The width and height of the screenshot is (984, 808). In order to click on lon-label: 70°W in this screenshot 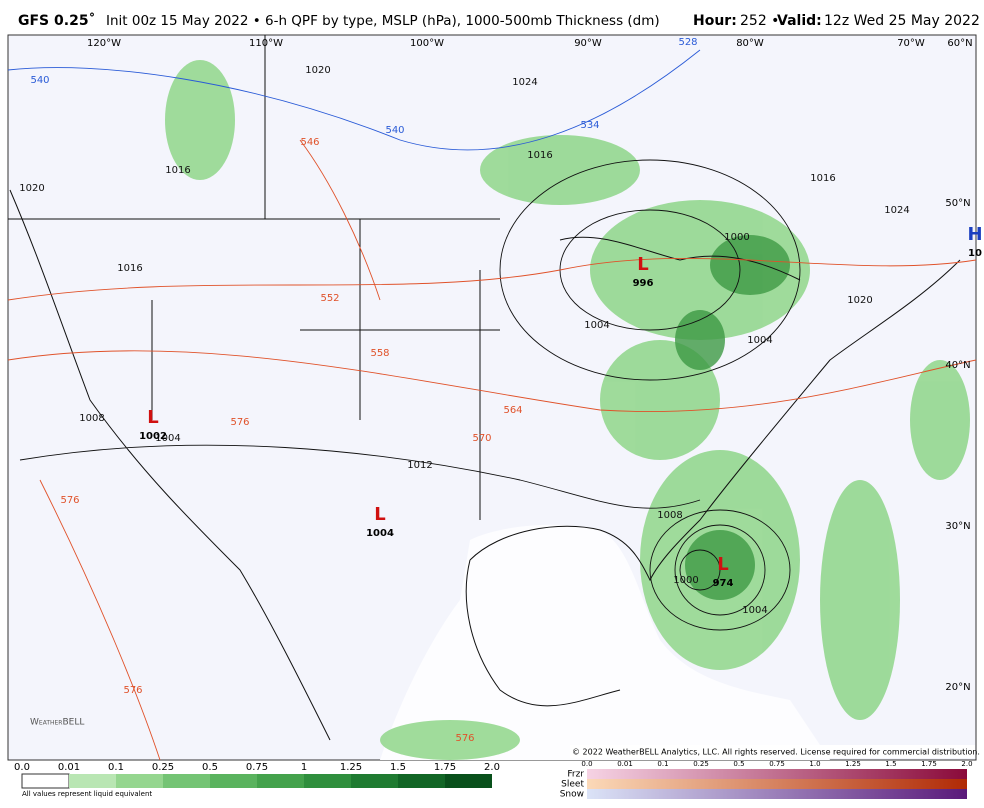, I will do `click(911, 43)`.